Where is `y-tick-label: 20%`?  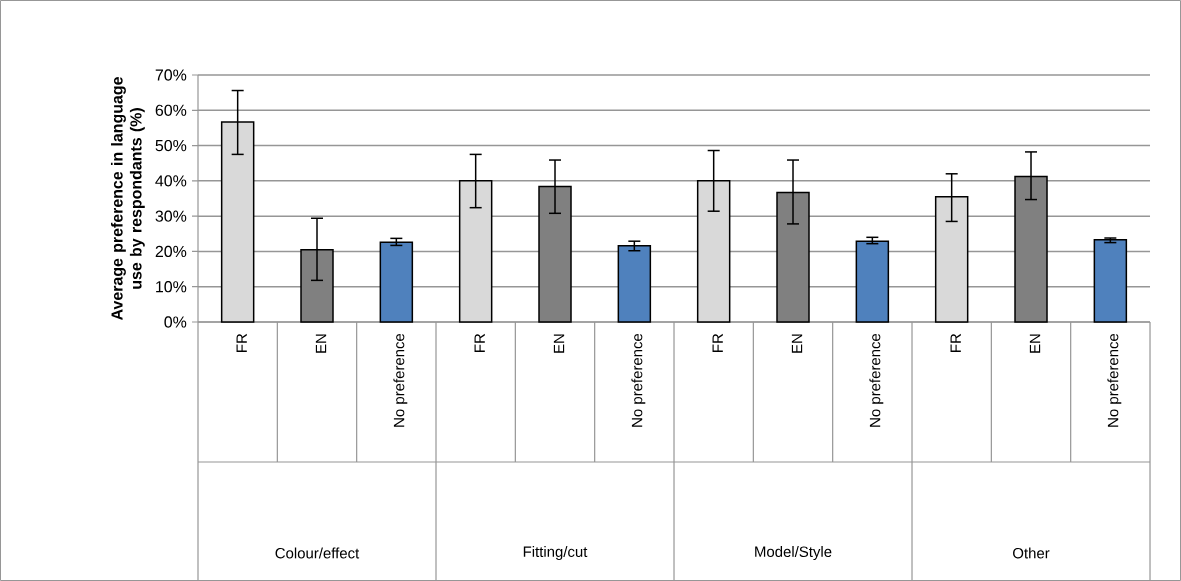 y-tick-label: 20% is located at coordinates (171, 251).